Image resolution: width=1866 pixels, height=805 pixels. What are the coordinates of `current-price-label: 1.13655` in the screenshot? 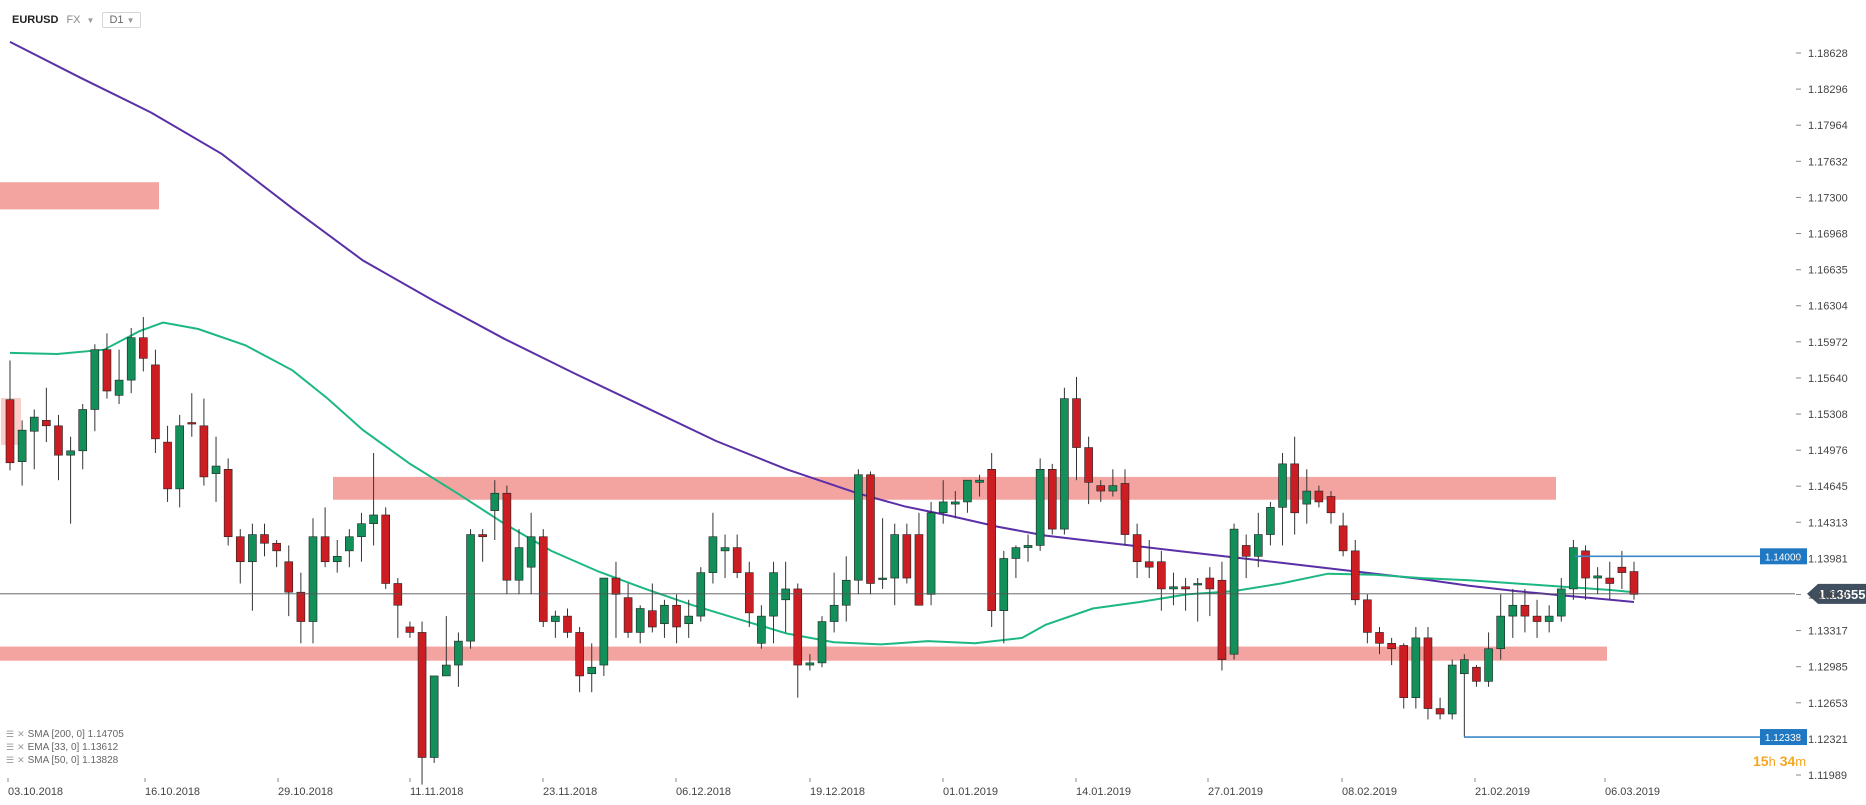 It's located at (1842, 594).